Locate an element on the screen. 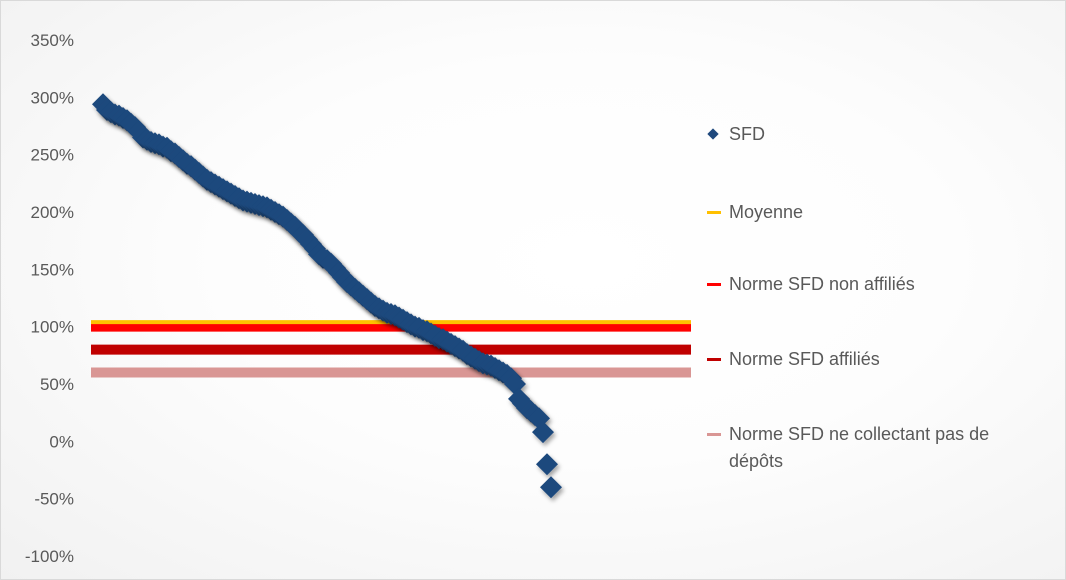 The width and height of the screenshot is (1066, 580). legend-label-sfd: SFD is located at coordinates (747, 134).